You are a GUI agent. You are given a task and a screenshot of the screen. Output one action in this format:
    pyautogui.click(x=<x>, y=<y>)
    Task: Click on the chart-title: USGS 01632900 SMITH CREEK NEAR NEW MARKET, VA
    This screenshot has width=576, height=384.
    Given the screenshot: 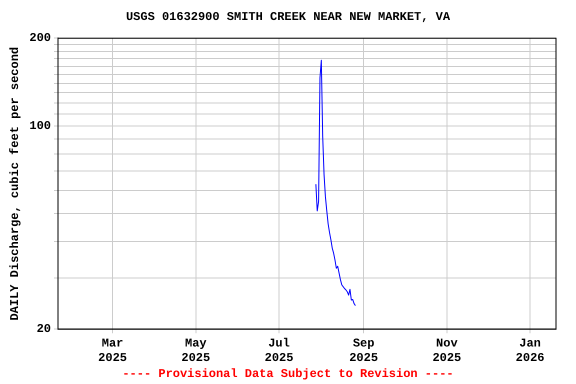 What is the action you would take?
    pyautogui.click(x=288, y=17)
    